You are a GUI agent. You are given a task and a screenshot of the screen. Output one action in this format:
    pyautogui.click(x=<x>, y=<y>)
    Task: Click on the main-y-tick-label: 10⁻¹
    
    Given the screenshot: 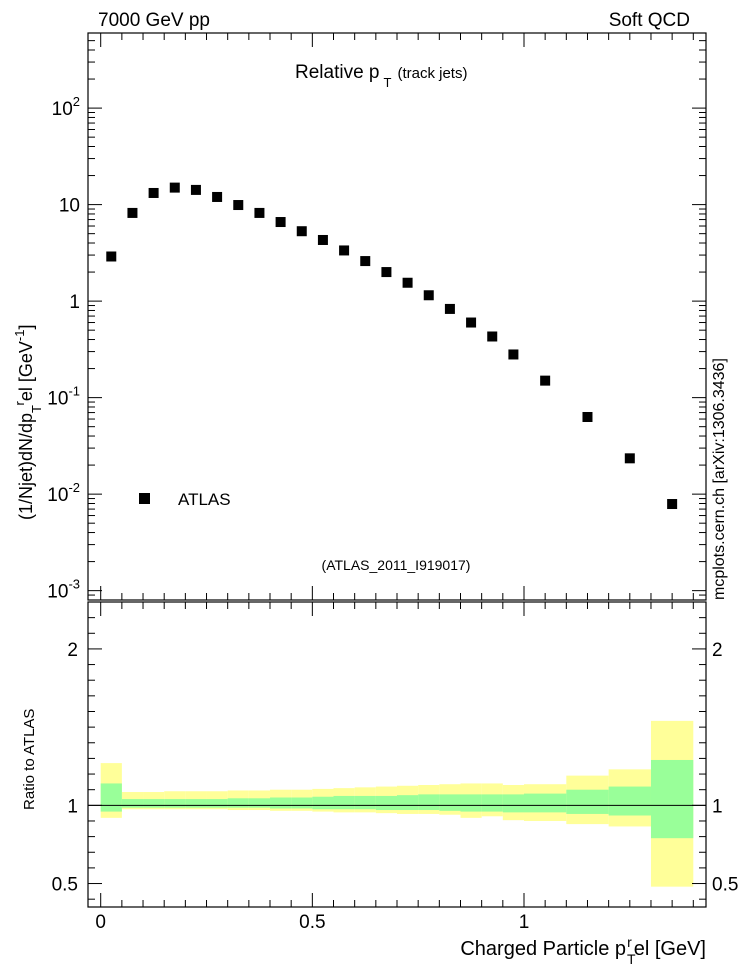 What is the action you would take?
    pyautogui.click(x=63, y=397)
    